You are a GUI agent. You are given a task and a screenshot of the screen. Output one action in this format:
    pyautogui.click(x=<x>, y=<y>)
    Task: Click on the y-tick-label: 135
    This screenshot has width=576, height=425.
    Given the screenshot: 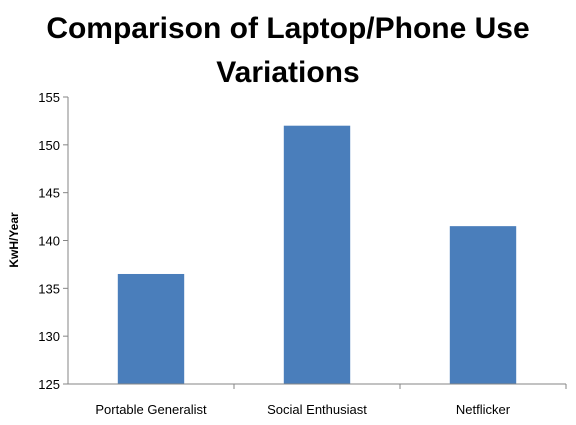 What is the action you would take?
    pyautogui.click(x=49, y=288)
    